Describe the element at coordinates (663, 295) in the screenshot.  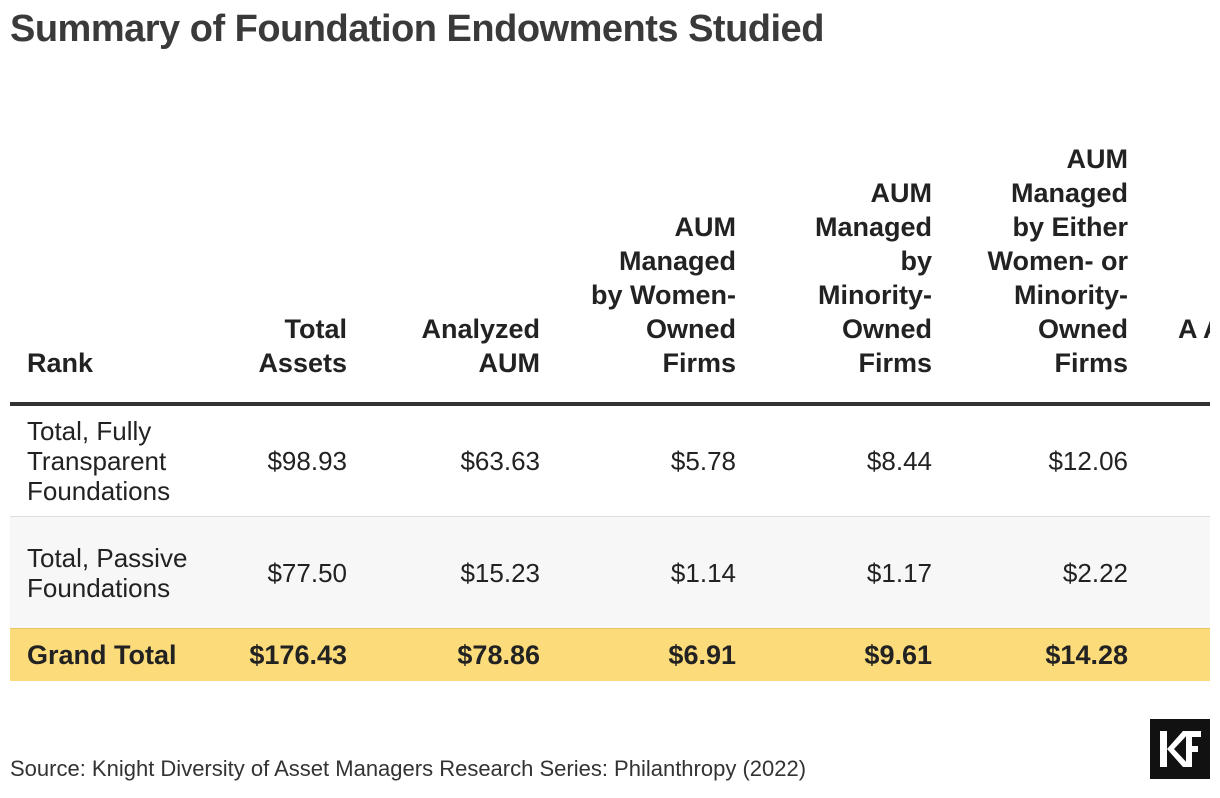
I see `column-header-women-owned: AUM Managed by Women-Owned Firms` at that location.